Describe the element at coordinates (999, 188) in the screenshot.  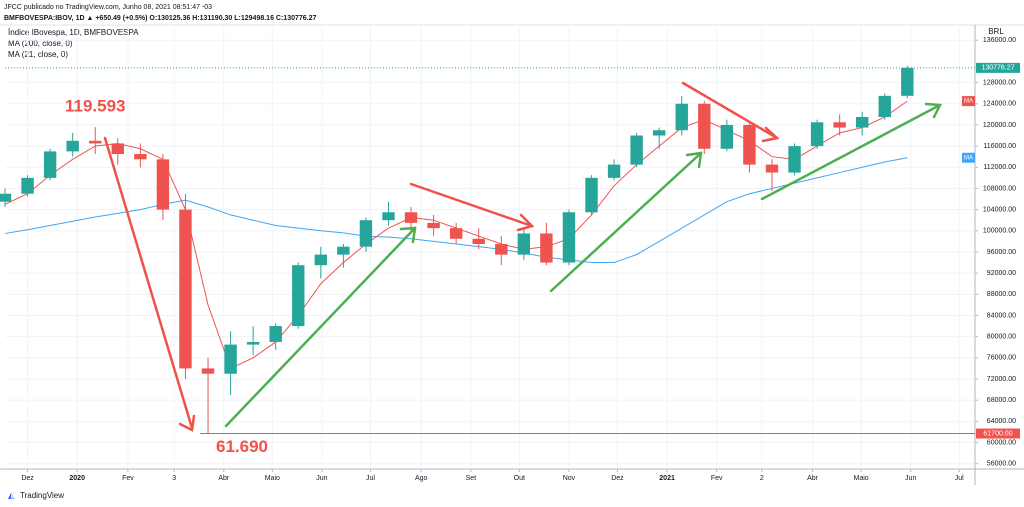
I see `y-tick-label: 108000.00` at that location.